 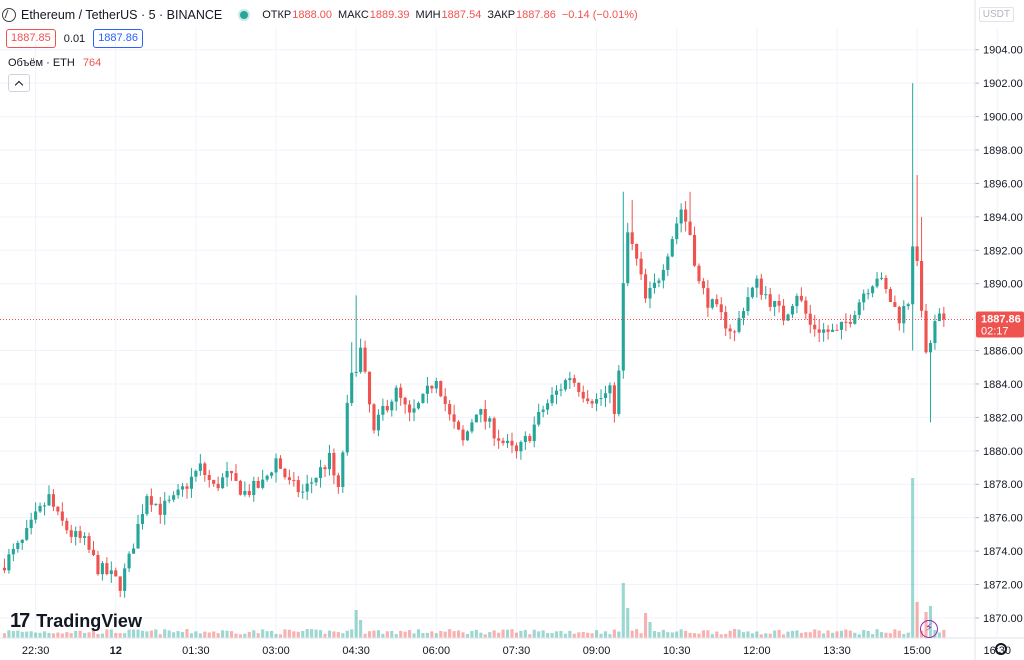 I want to click on volume-legend-label: Объём · ETH, so click(x=41, y=63).